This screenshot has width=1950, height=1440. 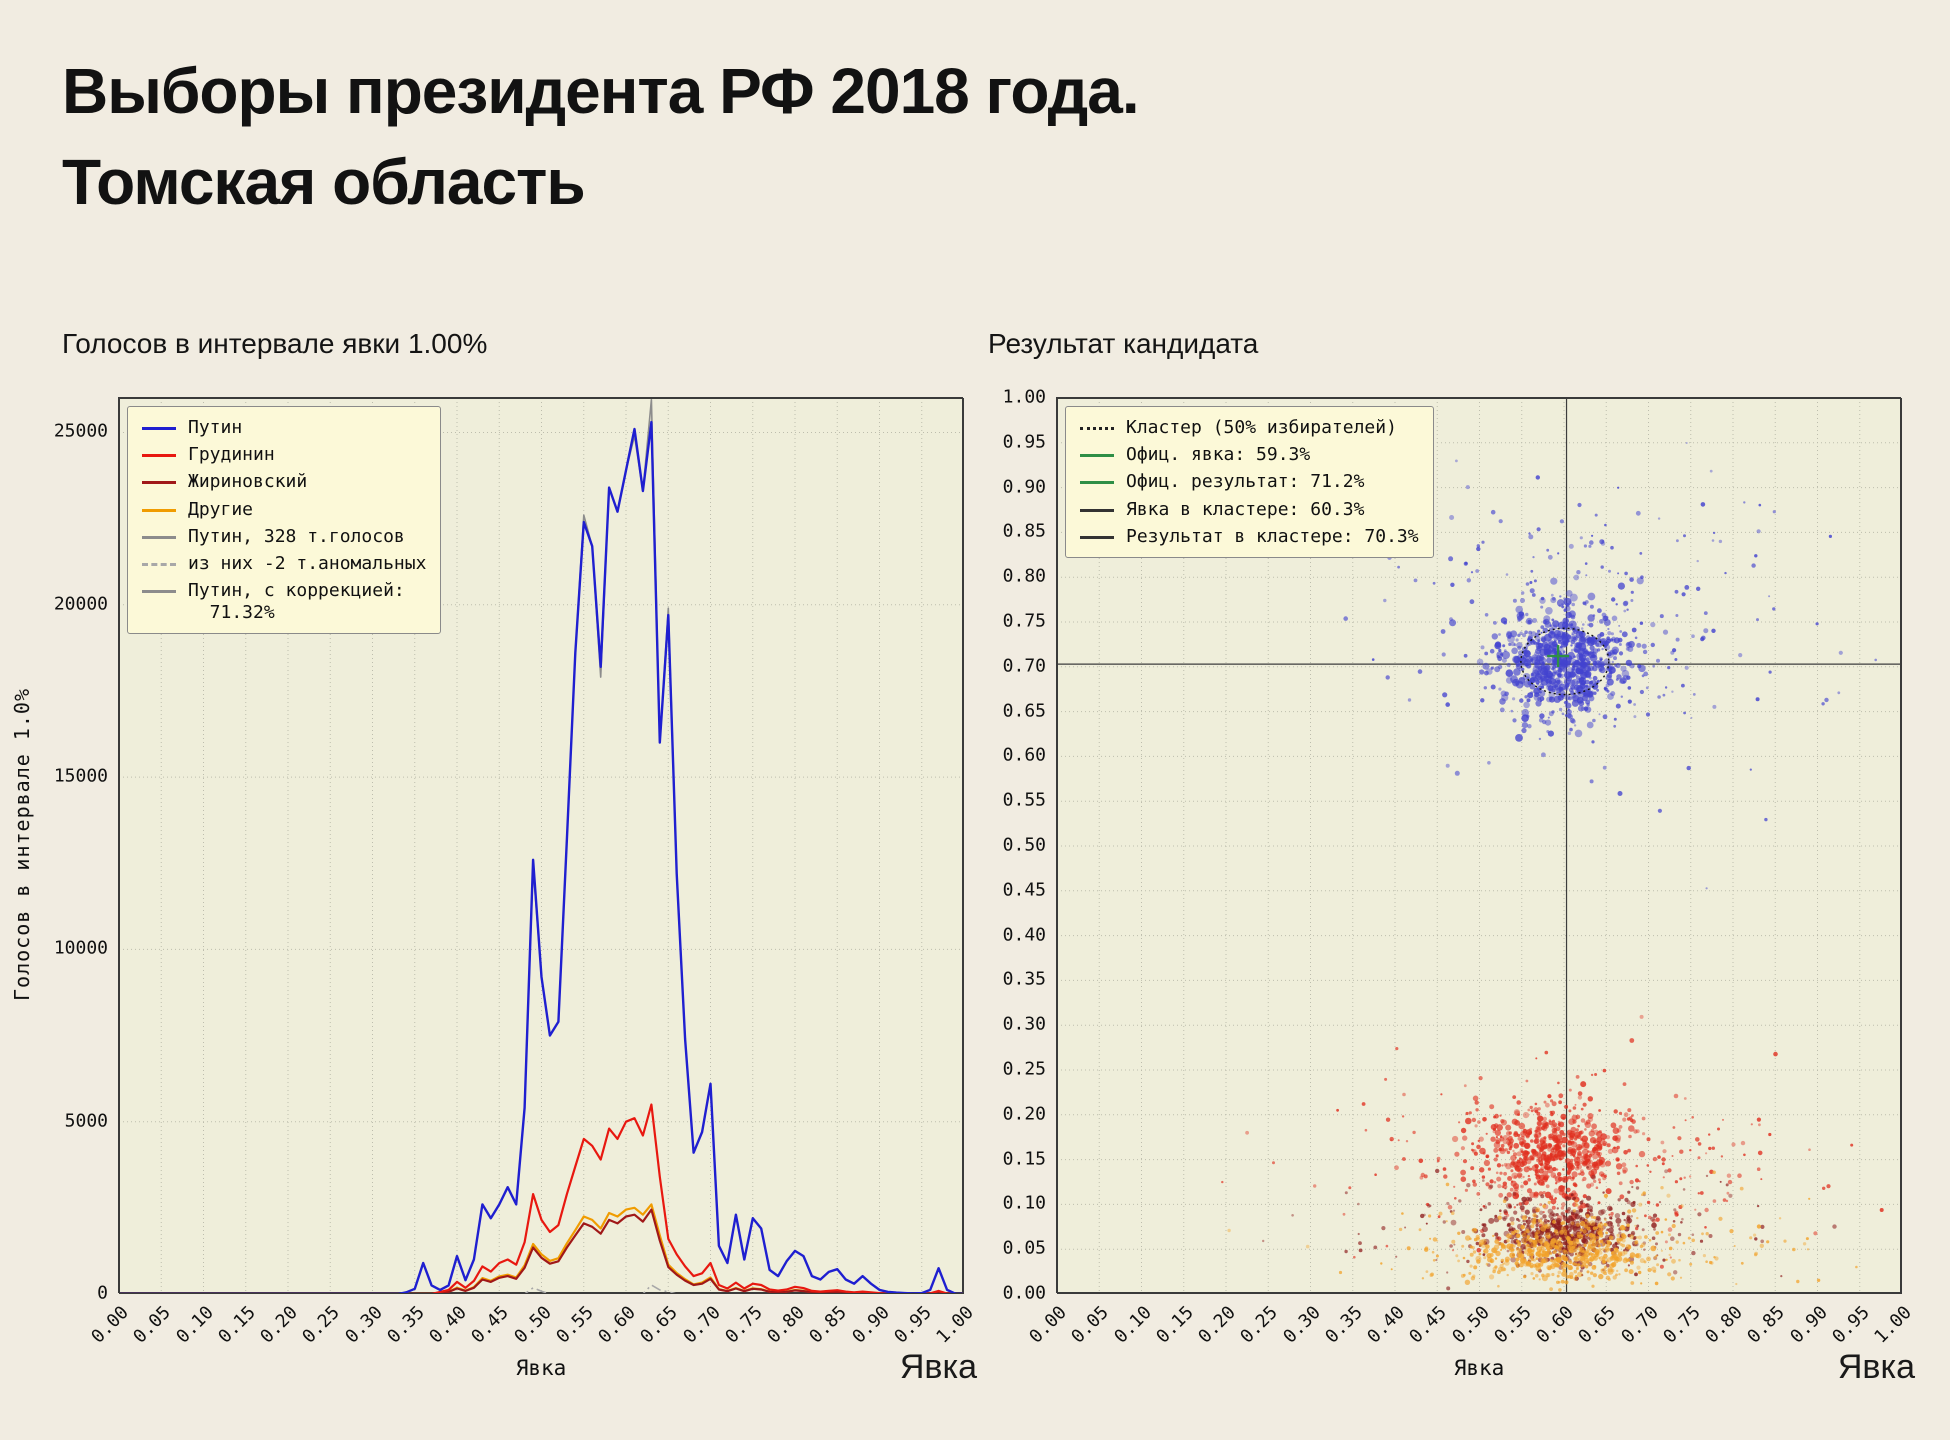 What do you see at coordinates (321, 1325) in the screenshot?
I see `x-tick-label: 0.25` at bounding box center [321, 1325].